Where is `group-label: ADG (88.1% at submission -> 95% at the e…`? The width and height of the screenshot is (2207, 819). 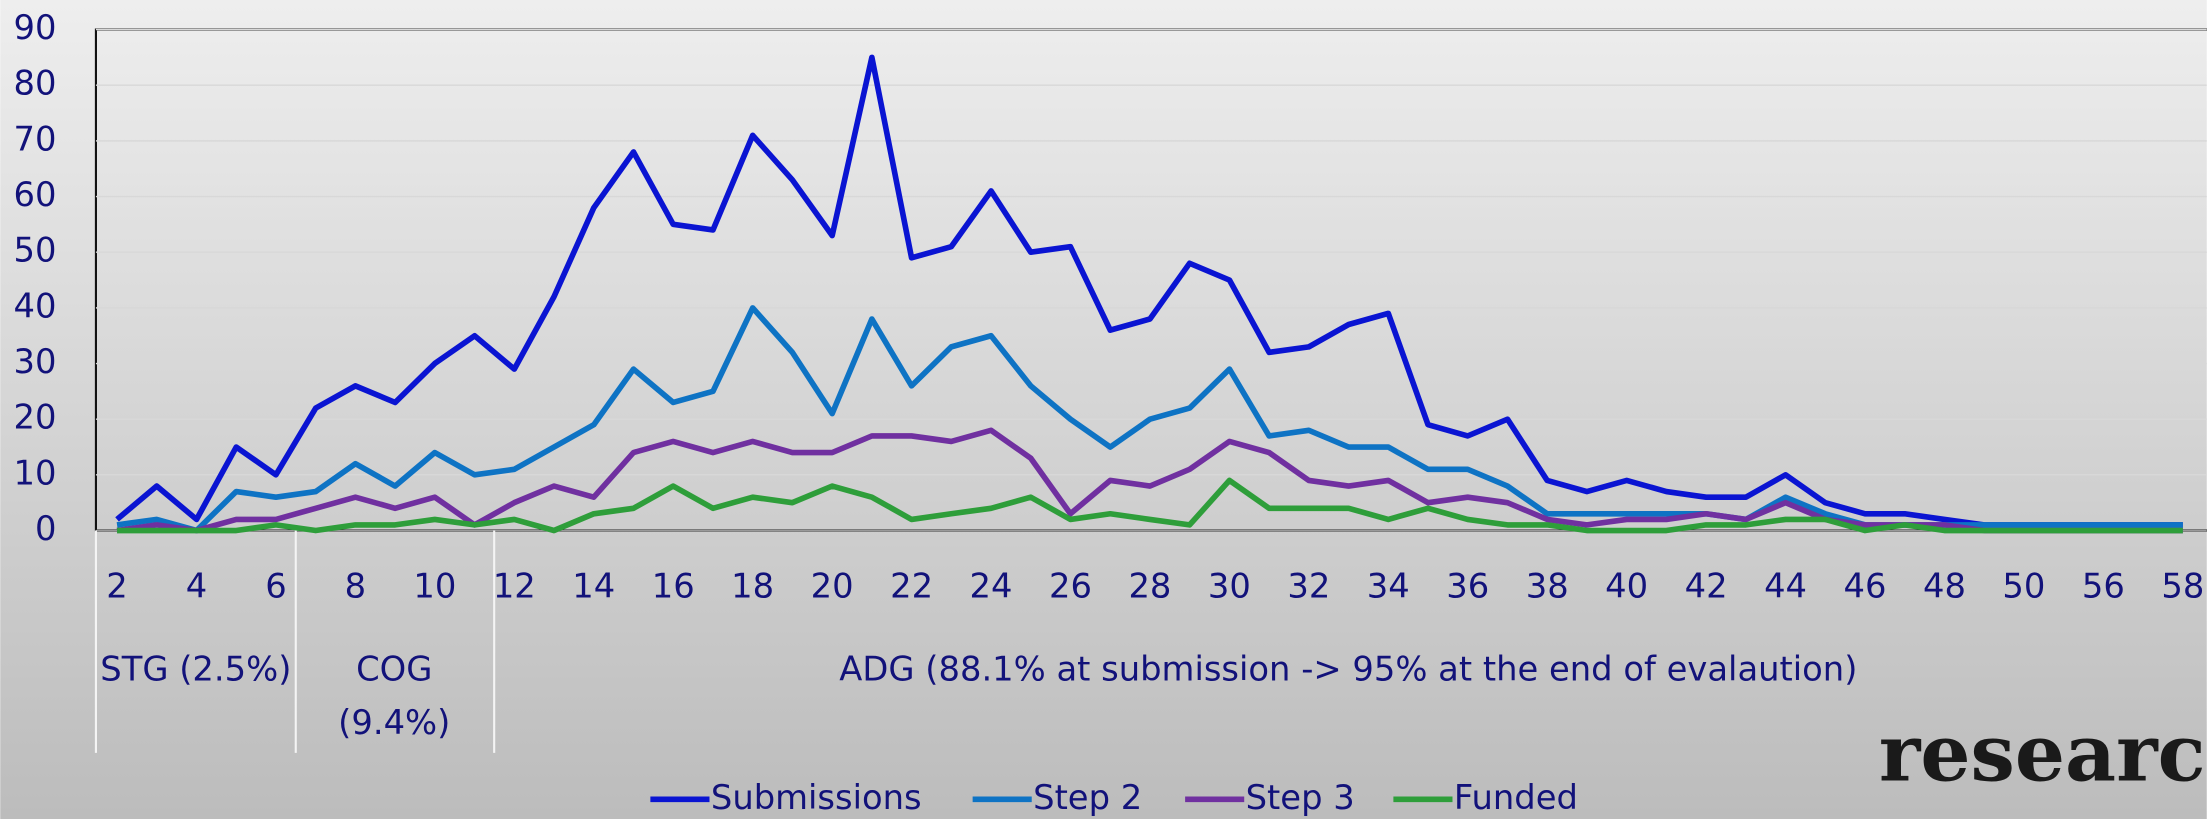 group-label: ADG (88.1% at submission -> 95% at the e… is located at coordinates (1348, 669).